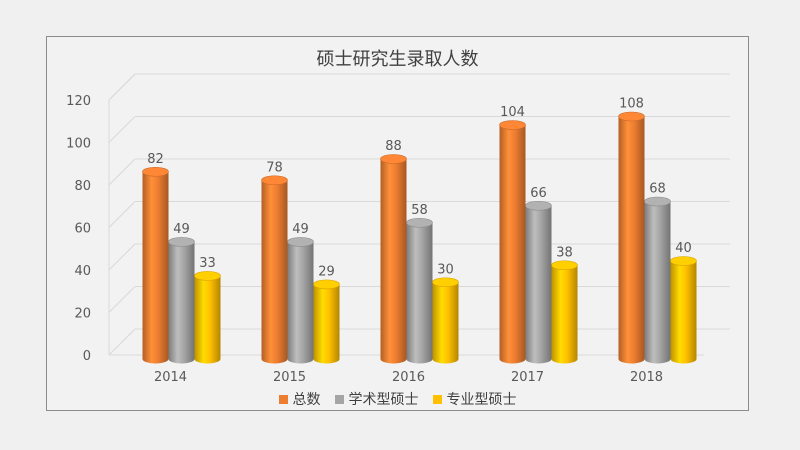  What do you see at coordinates (646, 377) in the screenshot?
I see `x-tick-label: 2018` at bounding box center [646, 377].